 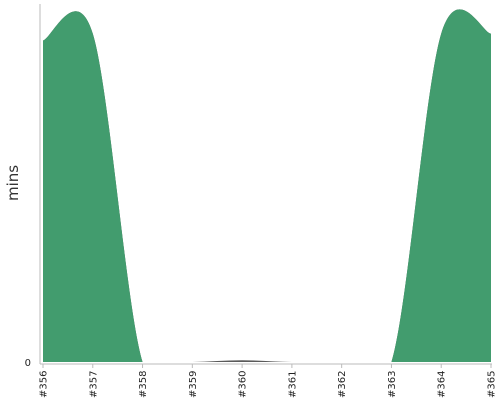 What do you see at coordinates (492, 384) in the screenshot?
I see `x-tick-label: #365` at bounding box center [492, 384].